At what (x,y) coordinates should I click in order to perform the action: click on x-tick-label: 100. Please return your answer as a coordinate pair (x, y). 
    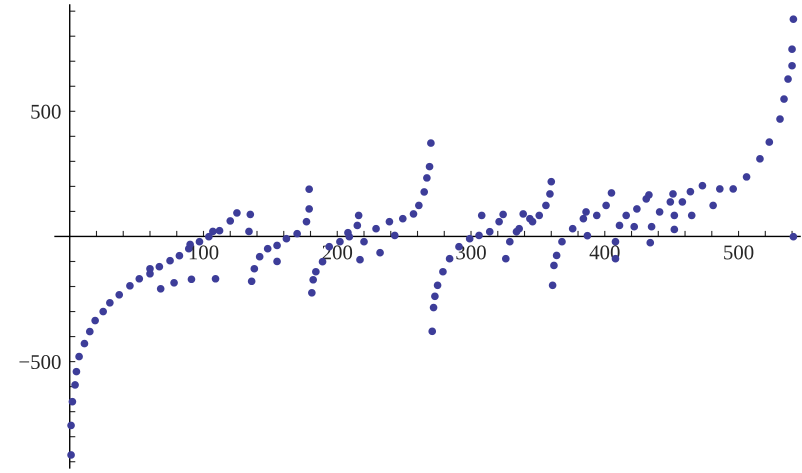
    Looking at the image, I should click on (204, 252).